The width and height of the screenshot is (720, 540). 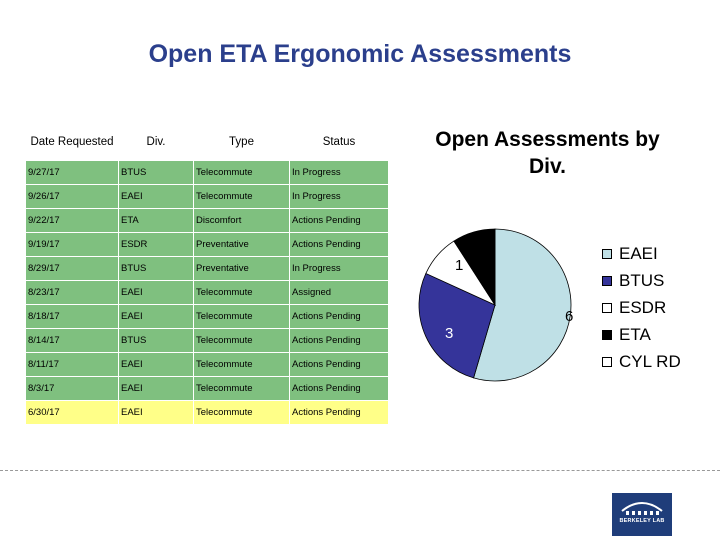 What do you see at coordinates (72, 268) in the screenshot?
I see `cell-date-requested: 8/29/17` at bounding box center [72, 268].